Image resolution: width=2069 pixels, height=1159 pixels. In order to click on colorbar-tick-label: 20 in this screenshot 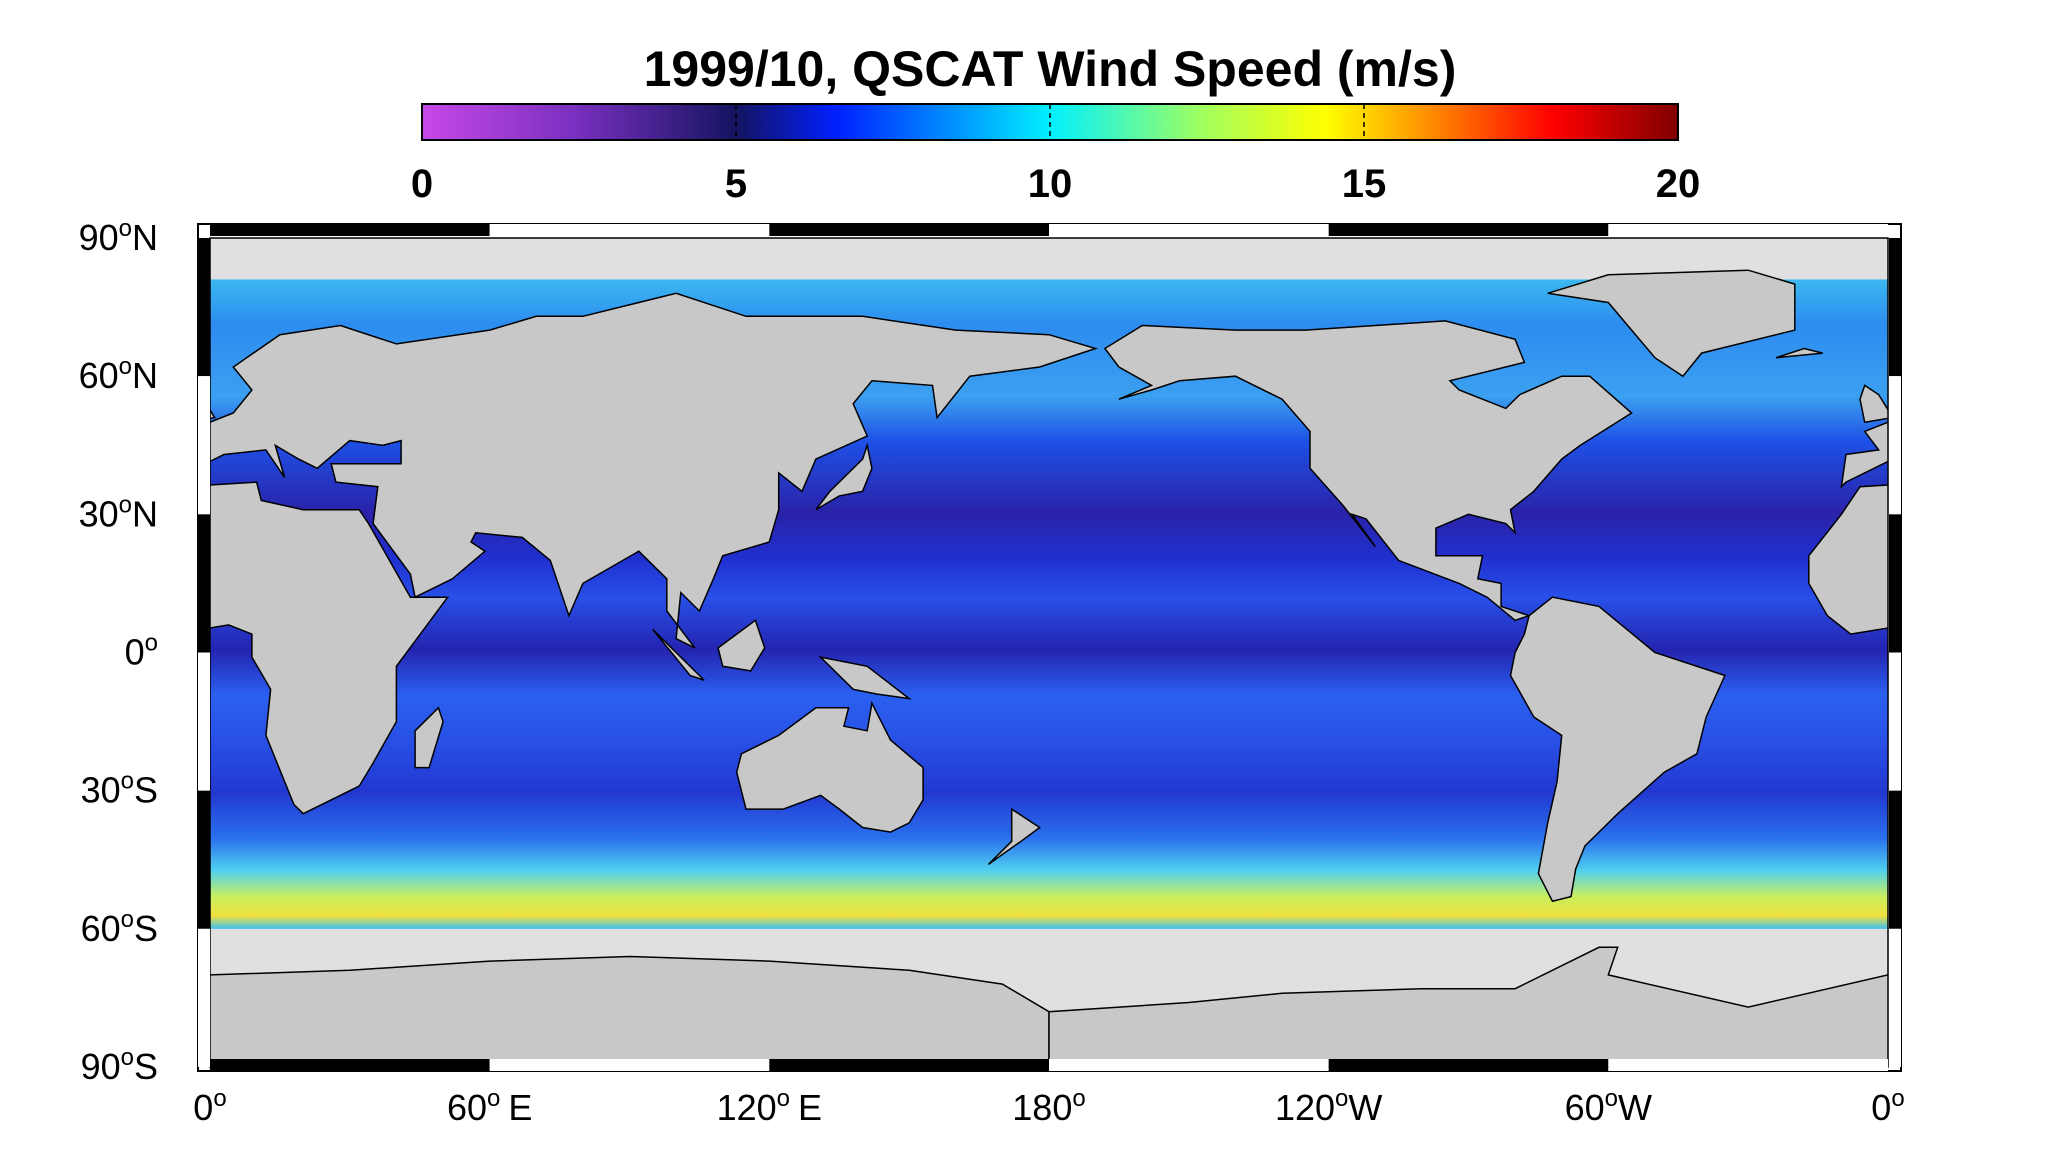, I will do `click(1678, 184)`.